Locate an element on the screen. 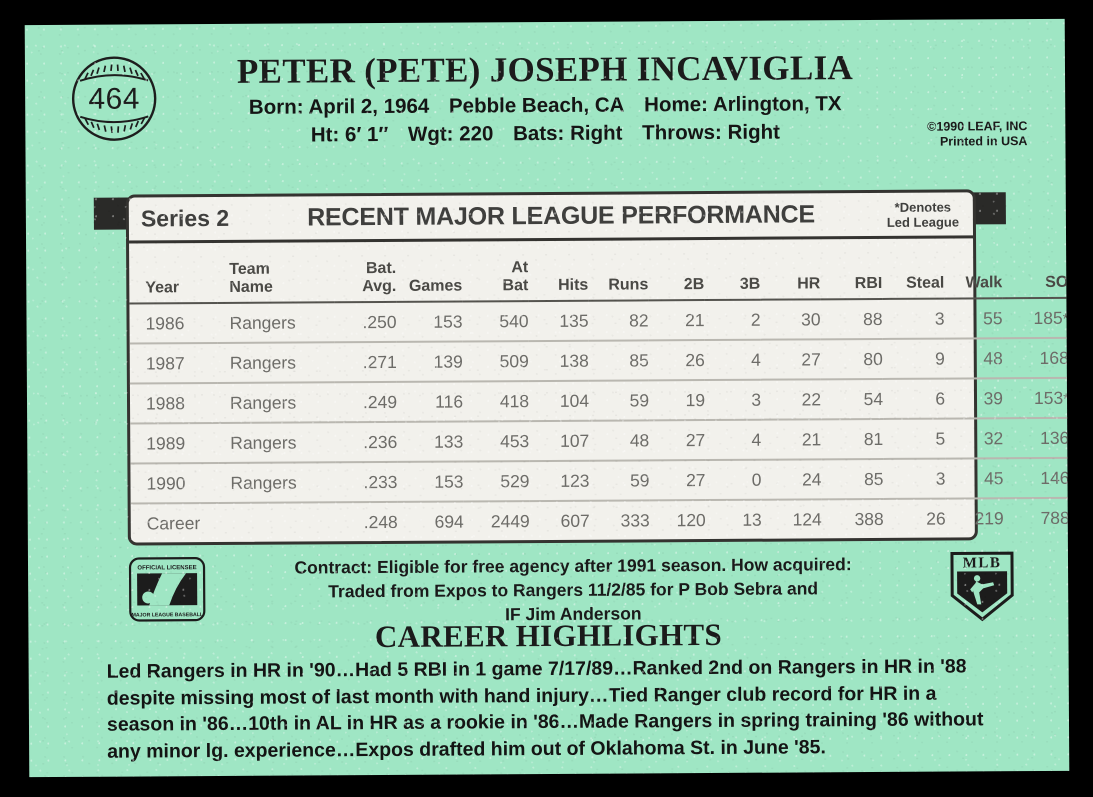 The width and height of the screenshot is (1093, 797). cell-hr: 21 is located at coordinates (791, 439).